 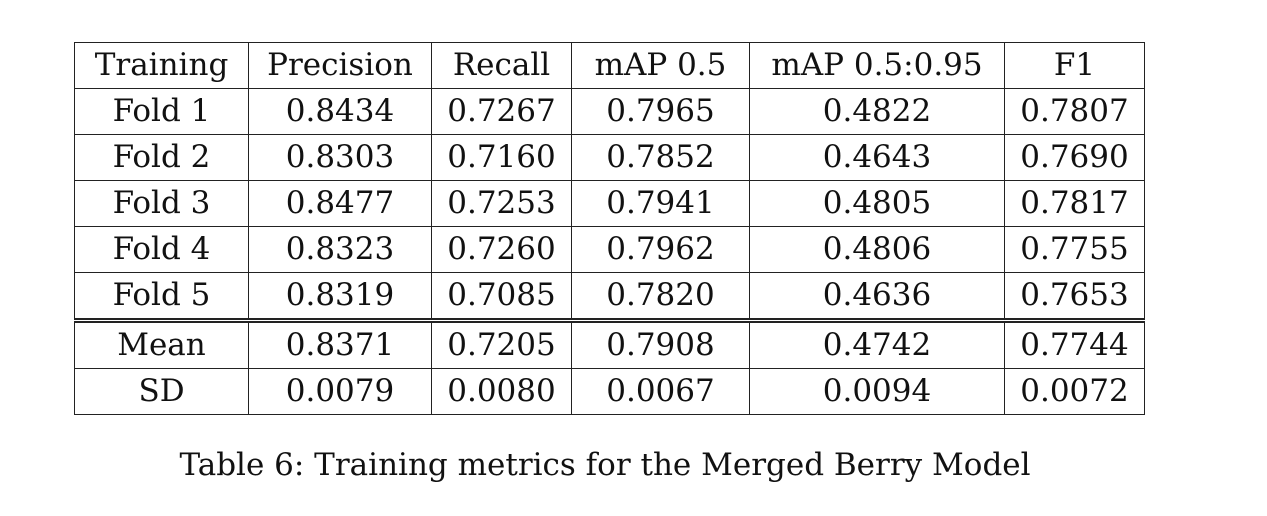 What do you see at coordinates (161, 203) in the screenshot?
I see `table-cell: Fold 3` at bounding box center [161, 203].